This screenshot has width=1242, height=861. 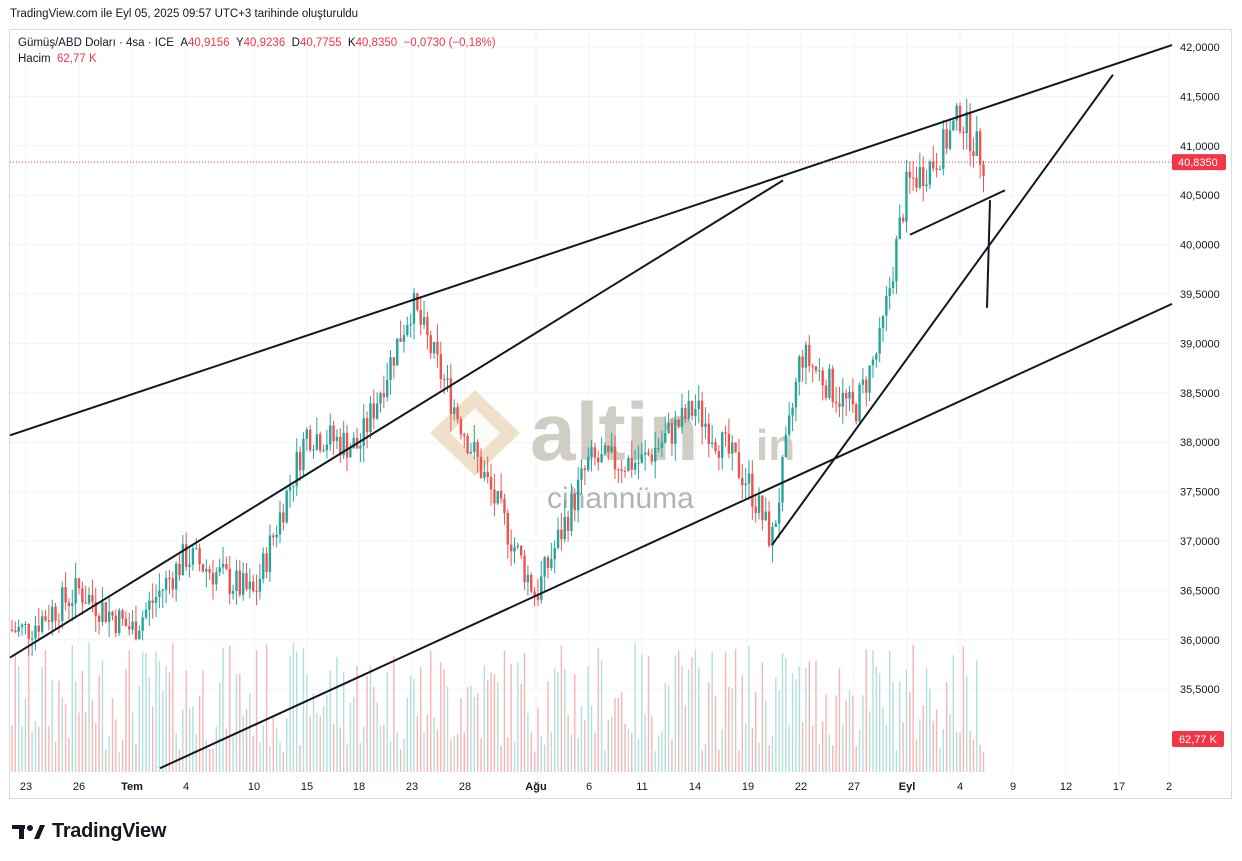 What do you see at coordinates (475, 433) in the screenshot?
I see `diamond-logo-icon` at bounding box center [475, 433].